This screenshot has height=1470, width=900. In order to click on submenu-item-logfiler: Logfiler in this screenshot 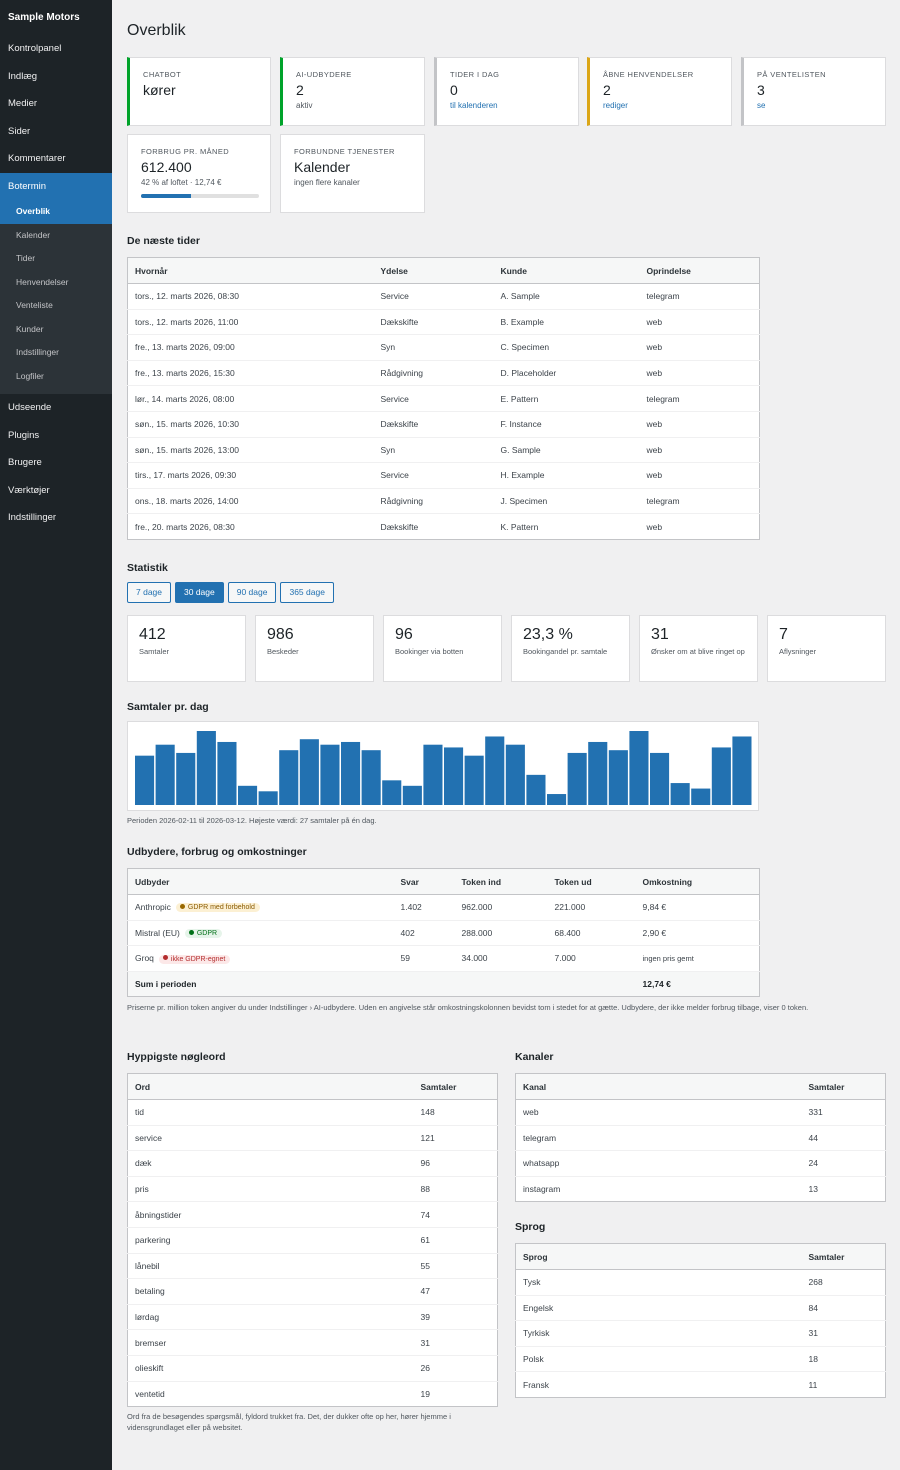, I will do `click(30, 375)`.